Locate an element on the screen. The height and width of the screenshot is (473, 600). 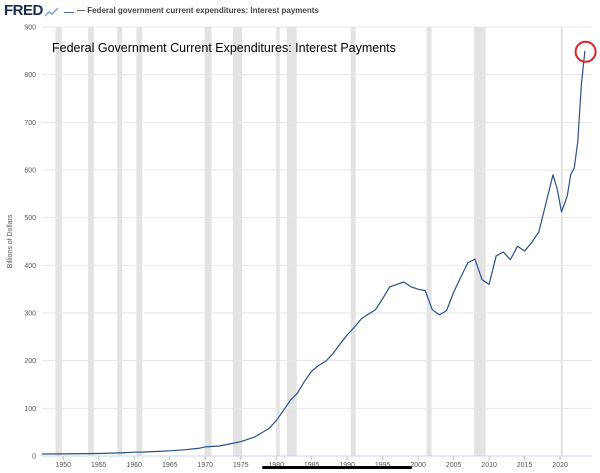
x-tick-label: 1965 is located at coordinates (170, 465).